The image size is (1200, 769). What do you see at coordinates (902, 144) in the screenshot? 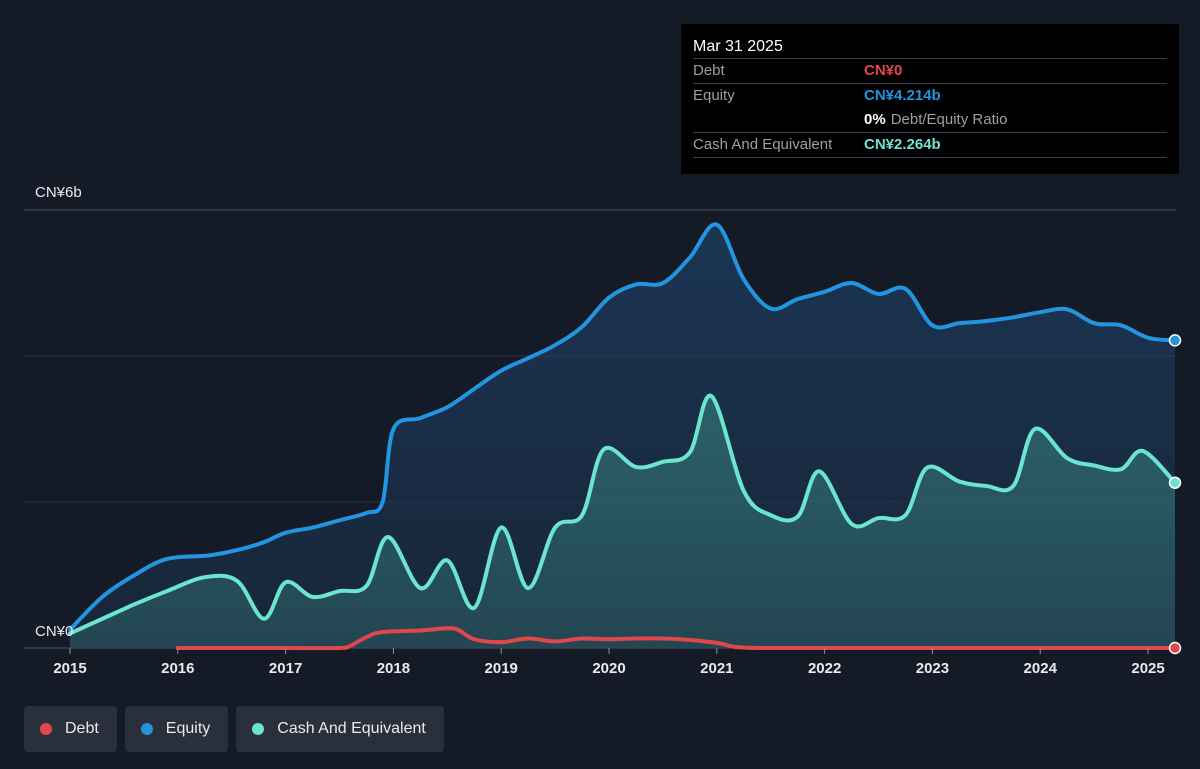
I see `tooltip-cash-value: CN¥2.264b` at bounding box center [902, 144].